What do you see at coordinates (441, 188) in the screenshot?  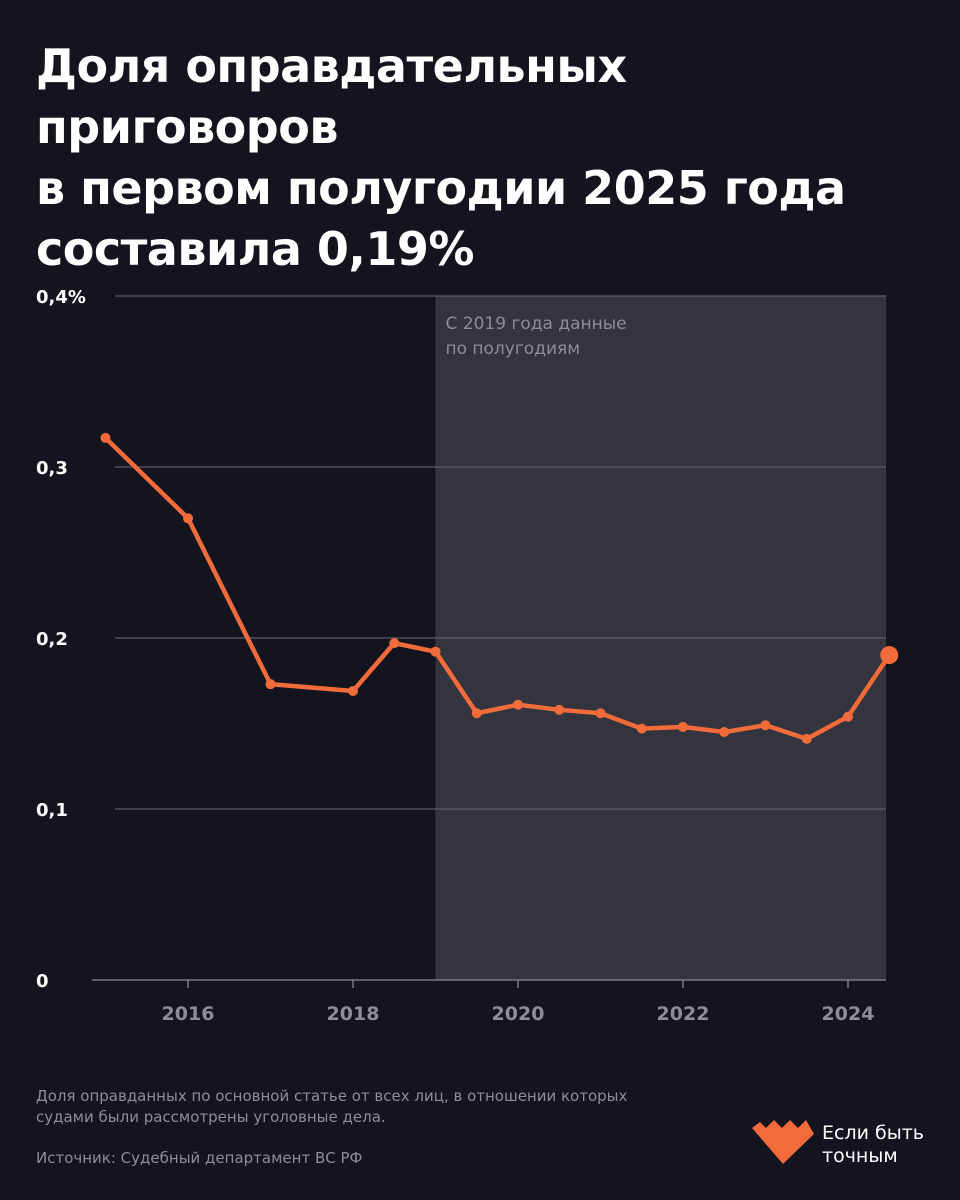 I see `title-line: в первом полугодии 2025 года` at bounding box center [441, 188].